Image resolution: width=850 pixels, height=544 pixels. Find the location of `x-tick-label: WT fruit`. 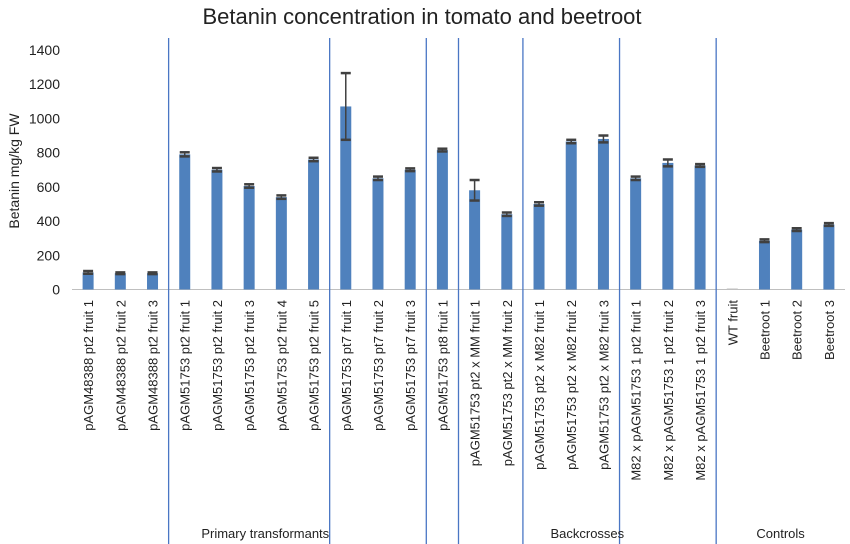

x-tick-label: WT fruit is located at coordinates (732, 323).